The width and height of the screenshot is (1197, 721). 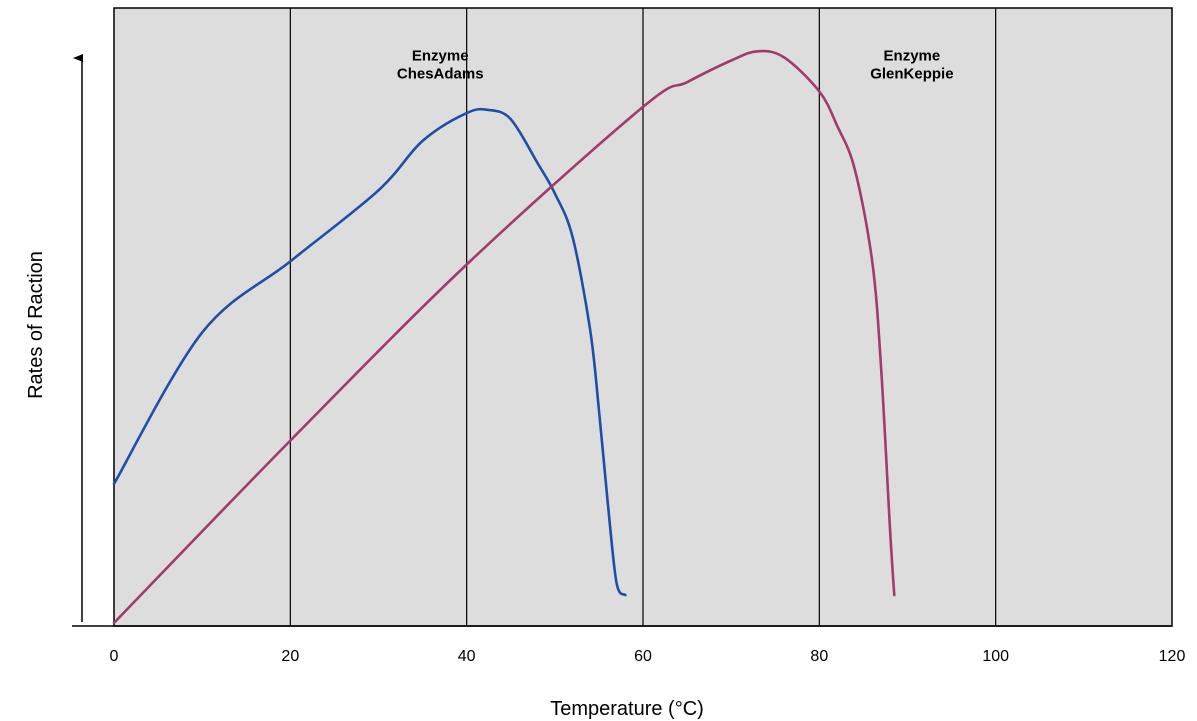 I want to click on x-tick-label: 100, so click(x=995, y=656).